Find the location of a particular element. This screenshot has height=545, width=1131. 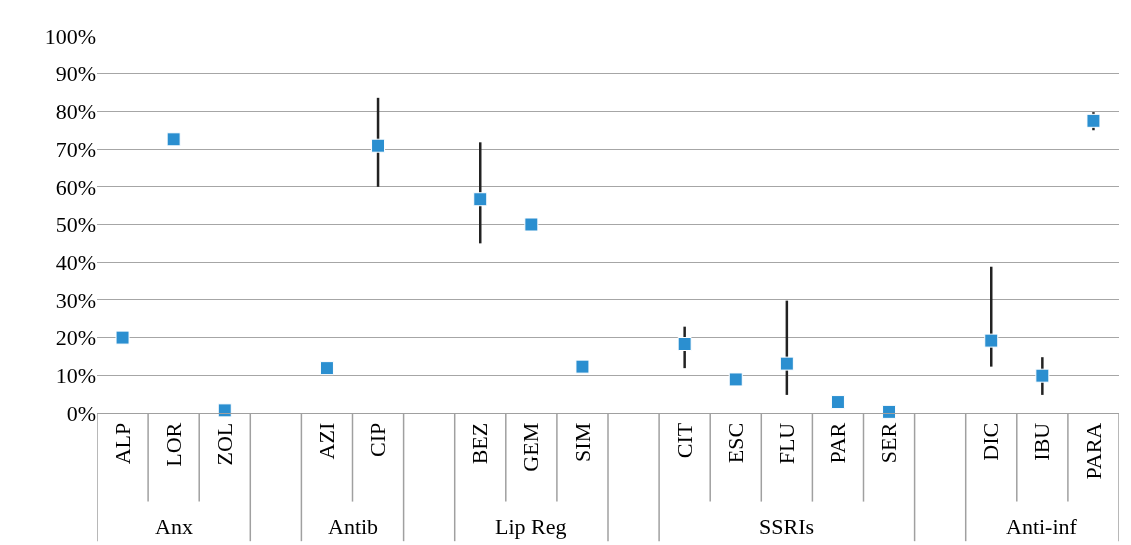

x-tick-label: ZOL is located at coordinates (224, 444).